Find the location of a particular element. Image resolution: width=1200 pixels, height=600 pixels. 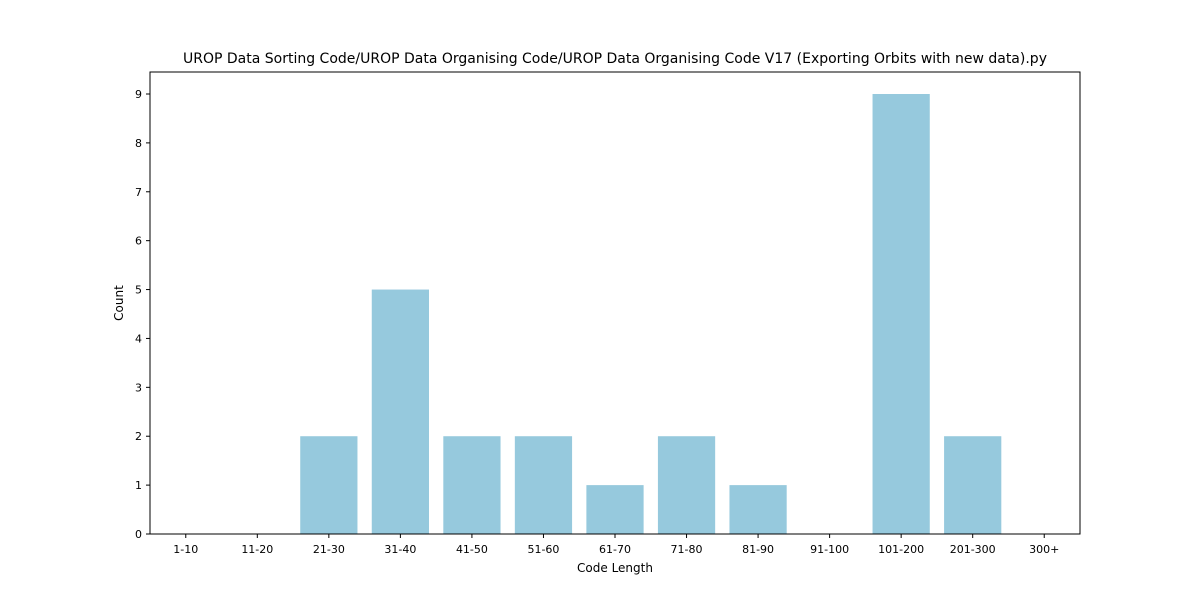

x-tick-label: 41-50 is located at coordinates (472, 549).